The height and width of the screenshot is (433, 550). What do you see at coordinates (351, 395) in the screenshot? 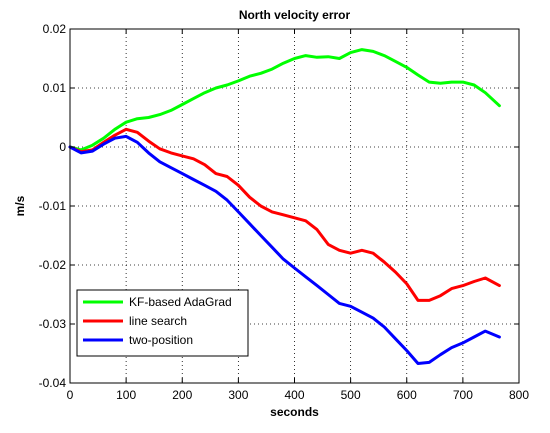
I see `x-tick-label: 500` at bounding box center [351, 395].